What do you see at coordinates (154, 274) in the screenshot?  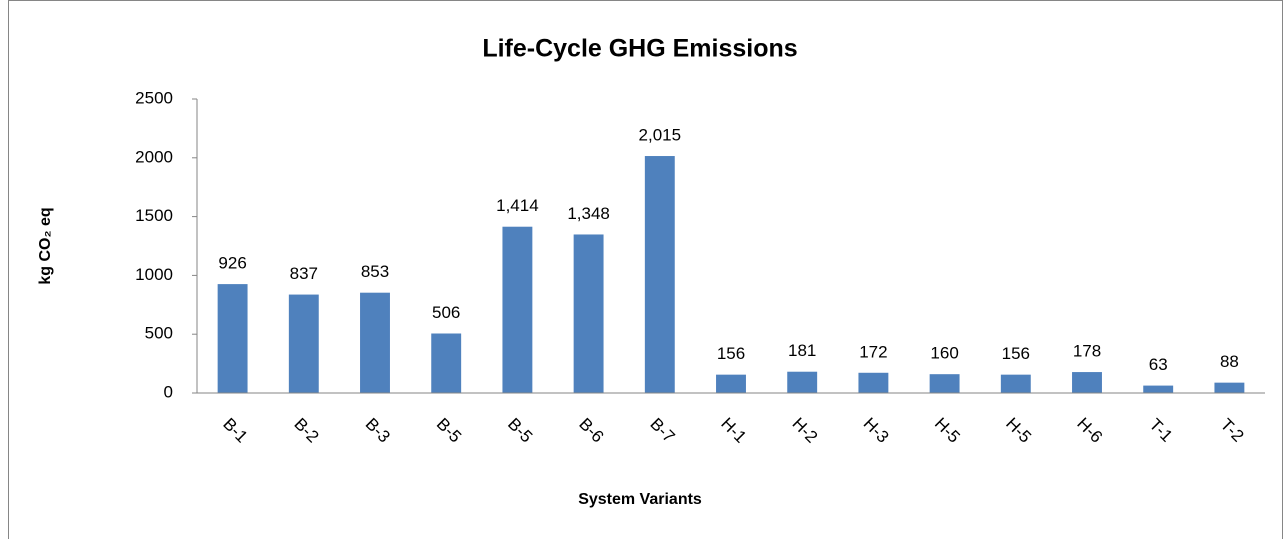 I see `y-tick-label: 1000` at bounding box center [154, 274].